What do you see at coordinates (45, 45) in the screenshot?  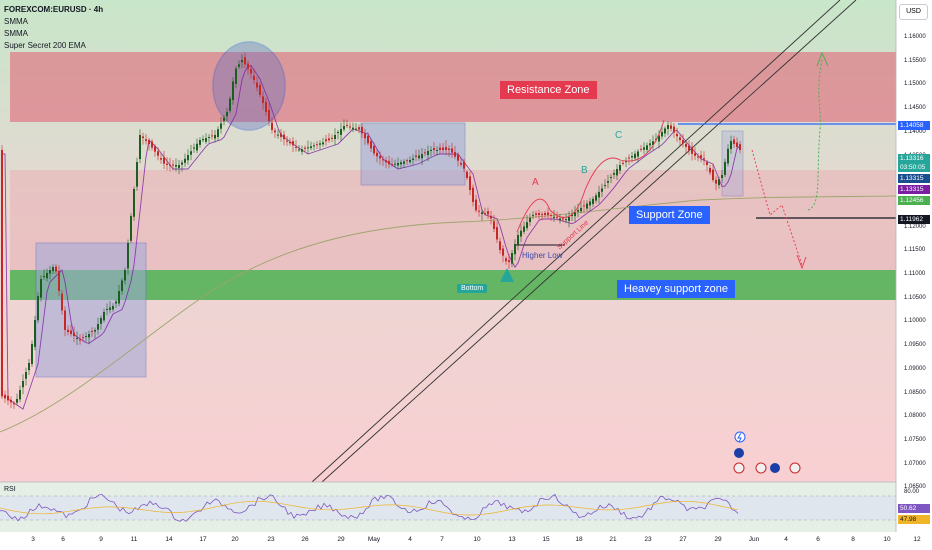 I see `indicator-ema-200: Super Secret 200 EMA` at bounding box center [45, 45].